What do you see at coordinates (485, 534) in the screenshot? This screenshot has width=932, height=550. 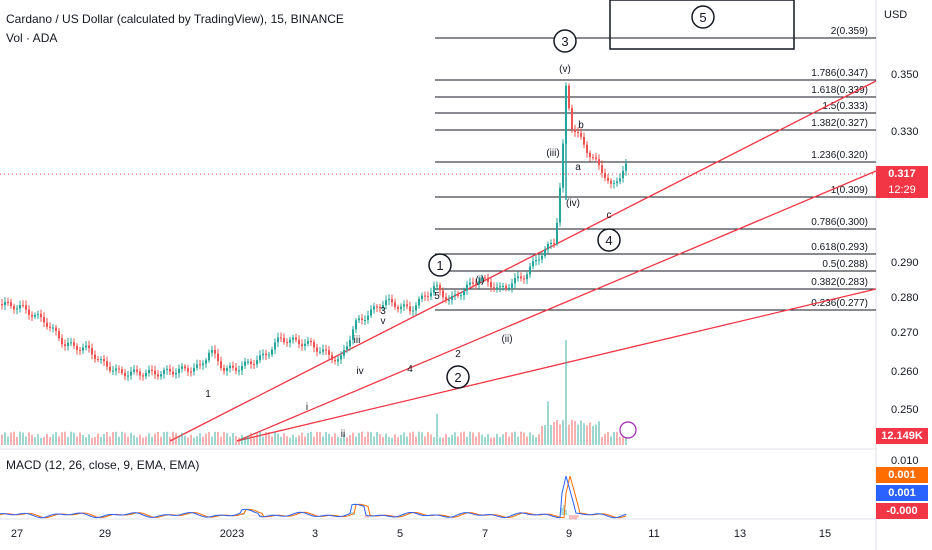 I see `x-tick-label: 7` at bounding box center [485, 534].